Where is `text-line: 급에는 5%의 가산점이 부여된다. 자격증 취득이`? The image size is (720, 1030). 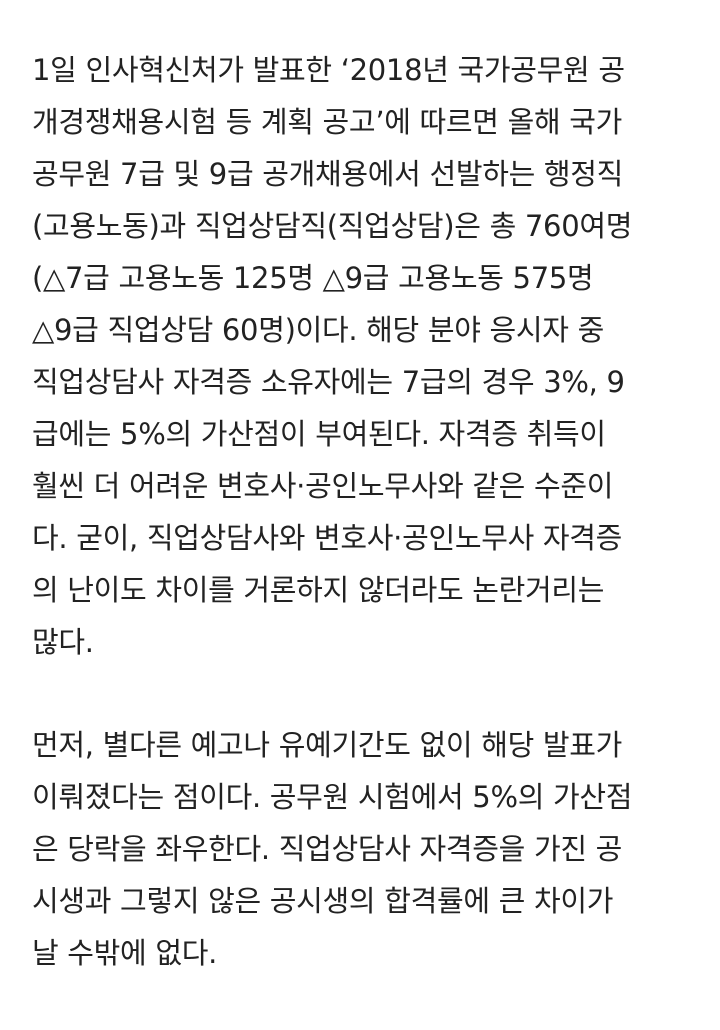 text-line: 급에는 5%의 가산점이 부여된다. 자격증 취득이 is located at coordinates (319, 434).